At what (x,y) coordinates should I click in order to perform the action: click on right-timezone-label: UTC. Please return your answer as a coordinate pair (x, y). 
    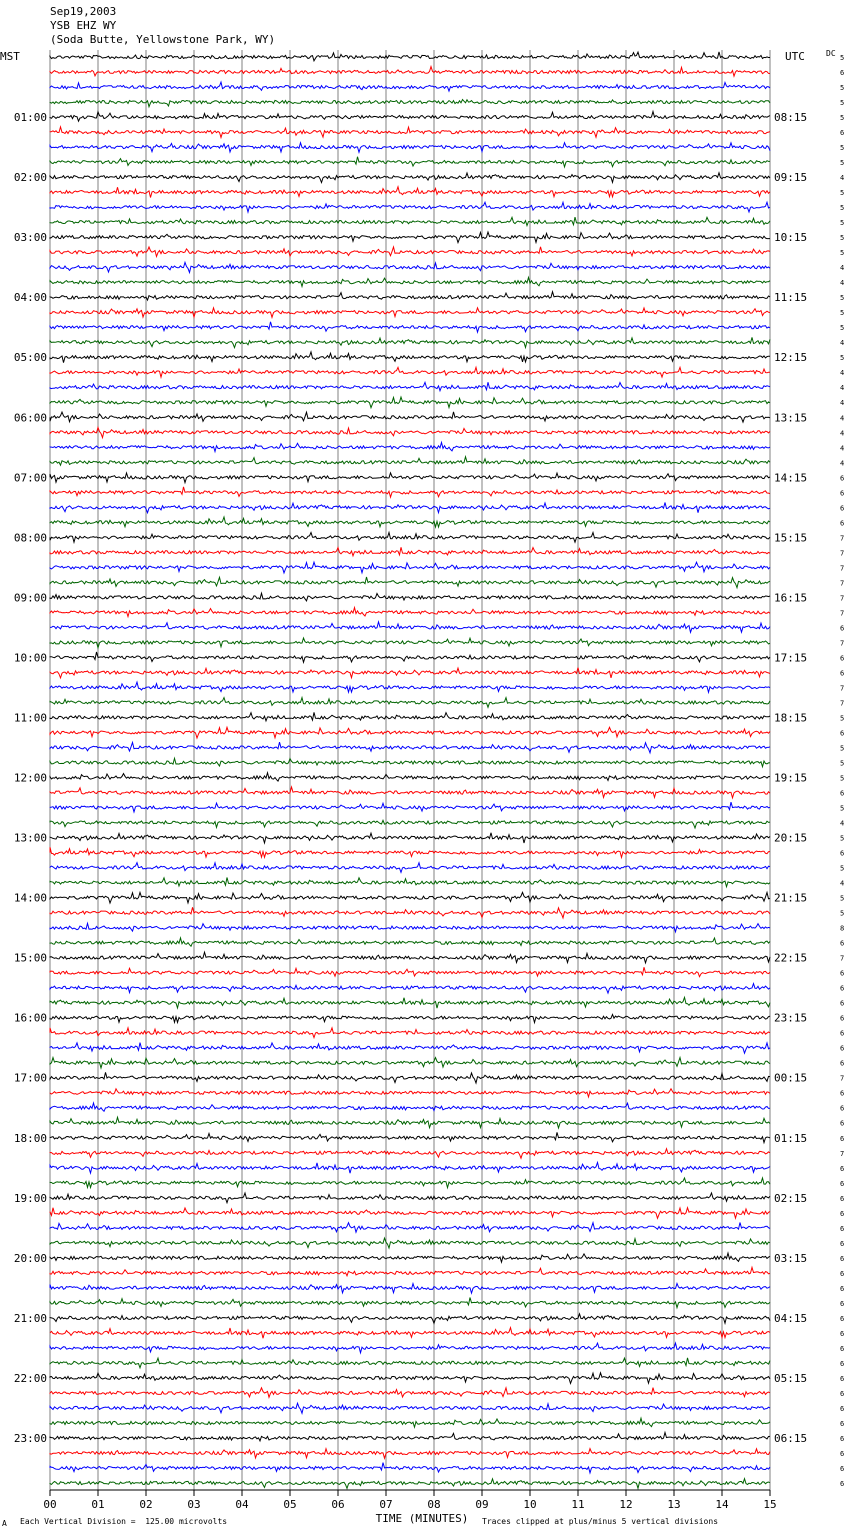
    Looking at the image, I should click on (795, 56).